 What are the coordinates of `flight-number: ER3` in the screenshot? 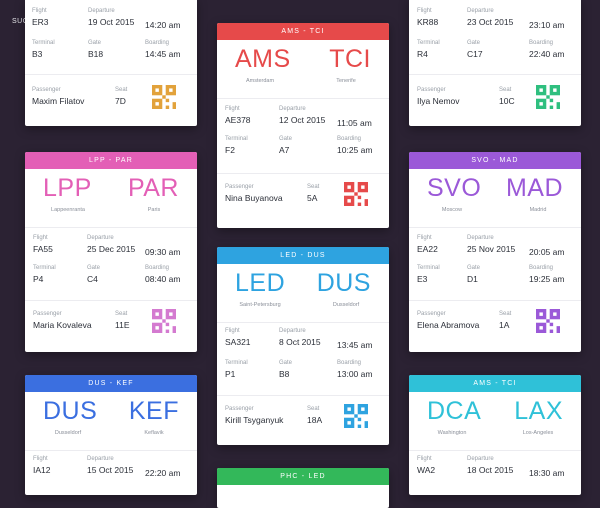 It's located at (40, 22).